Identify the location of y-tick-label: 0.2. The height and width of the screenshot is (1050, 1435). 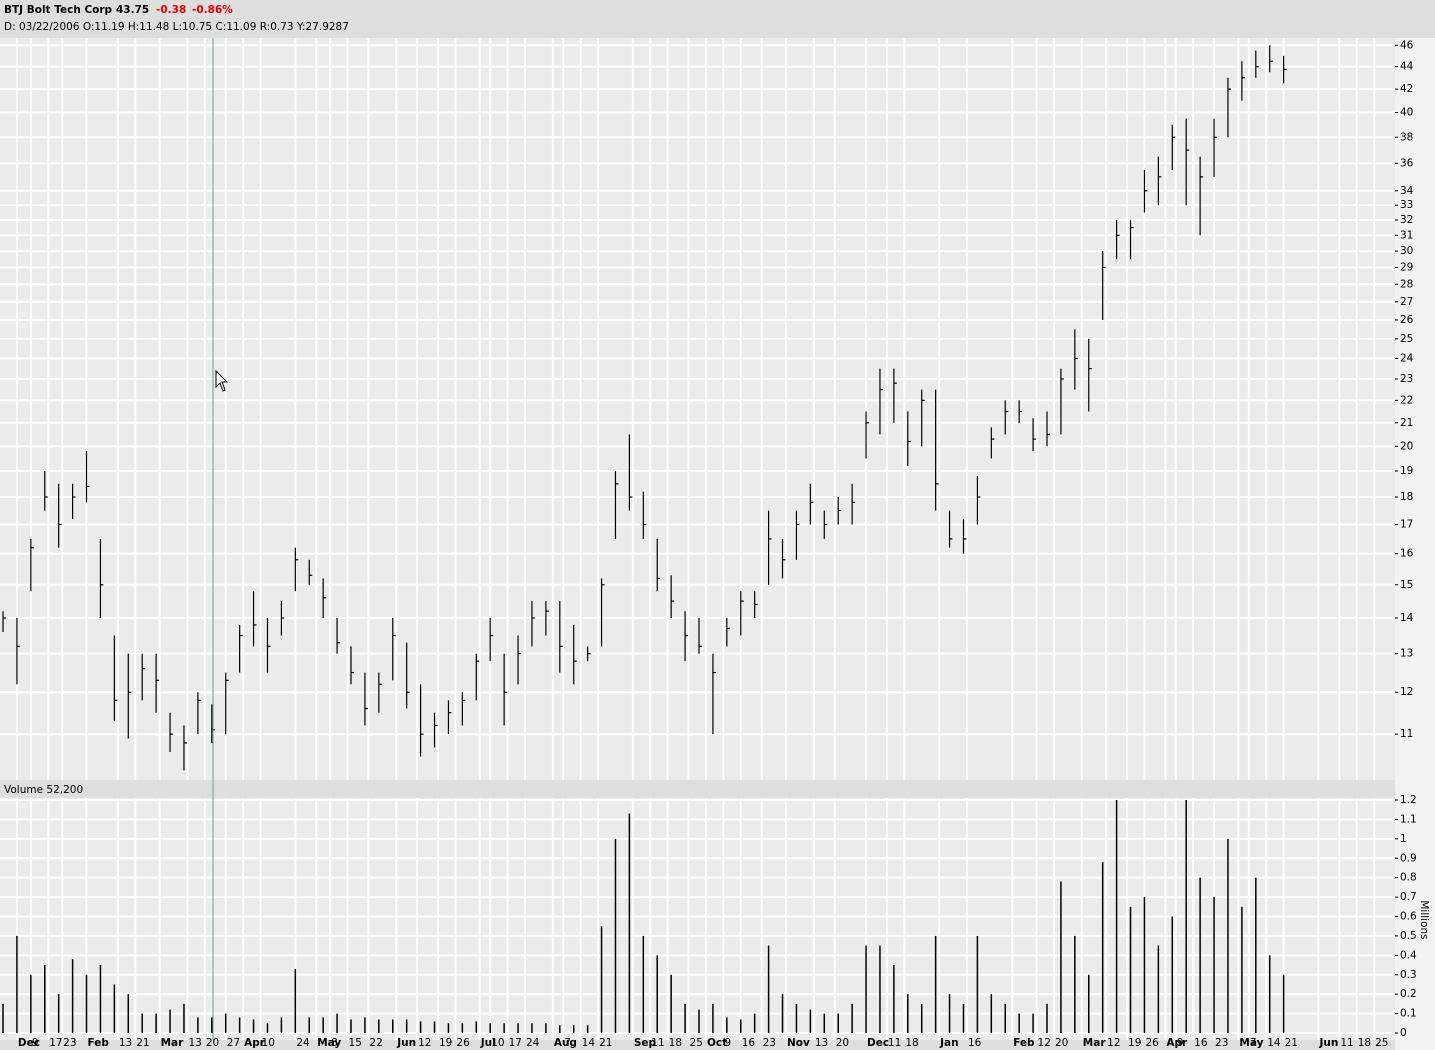
(1408, 994).